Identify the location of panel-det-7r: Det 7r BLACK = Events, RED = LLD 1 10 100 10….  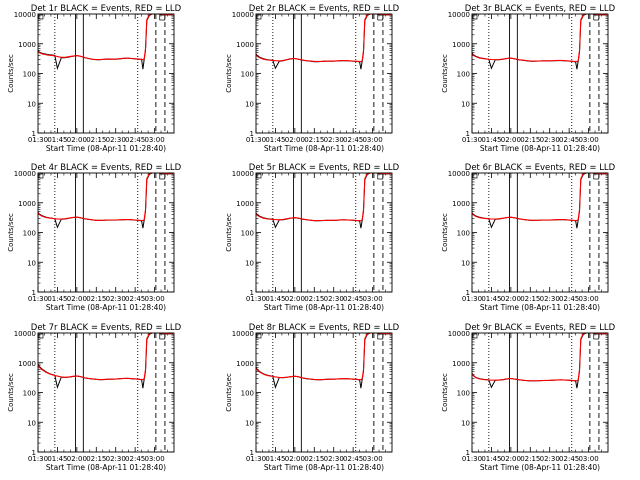
(94, 397).